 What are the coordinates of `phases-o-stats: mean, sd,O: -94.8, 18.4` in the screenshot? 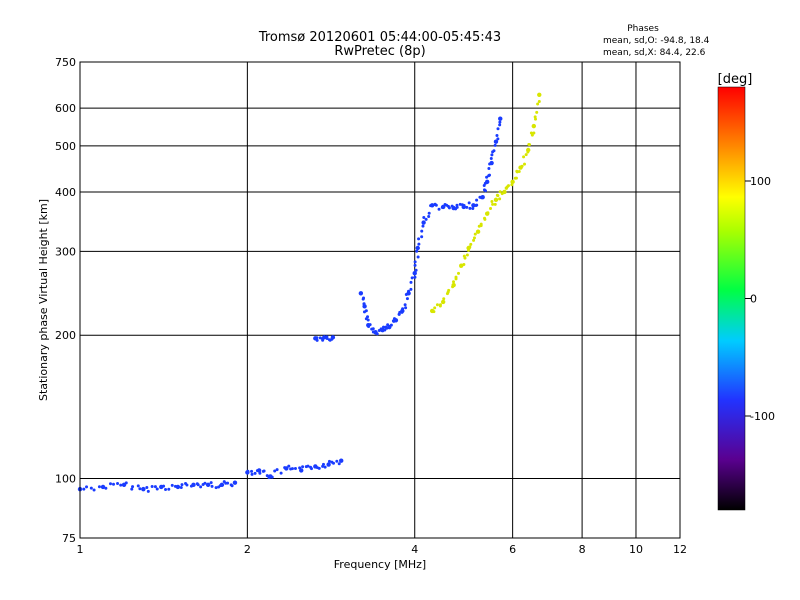 It's located at (656, 41).